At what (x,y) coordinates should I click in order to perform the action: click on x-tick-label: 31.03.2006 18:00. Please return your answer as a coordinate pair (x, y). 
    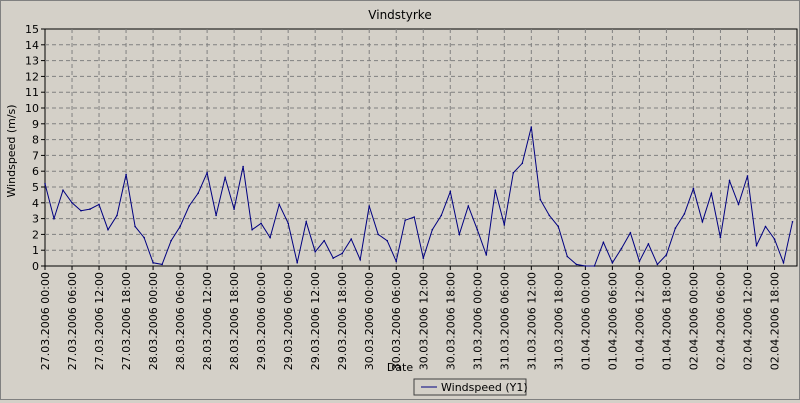
    Looking at the image, I should click on (558, 321).